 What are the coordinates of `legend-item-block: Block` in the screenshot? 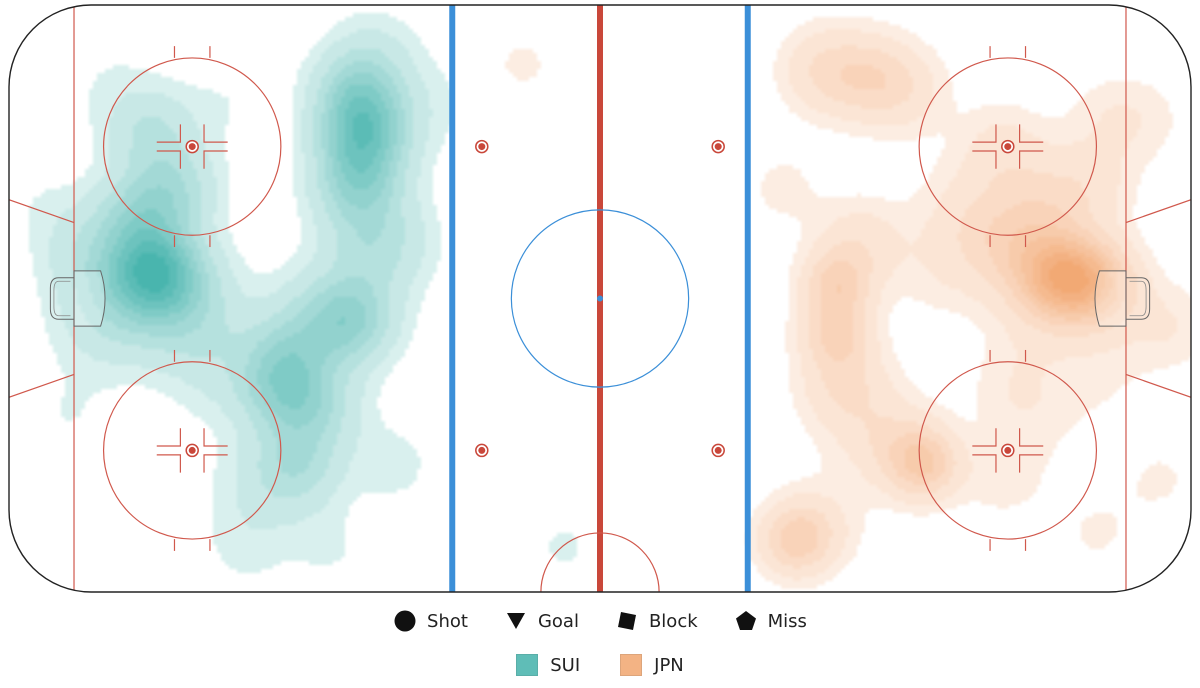 It's located at (656, 621).